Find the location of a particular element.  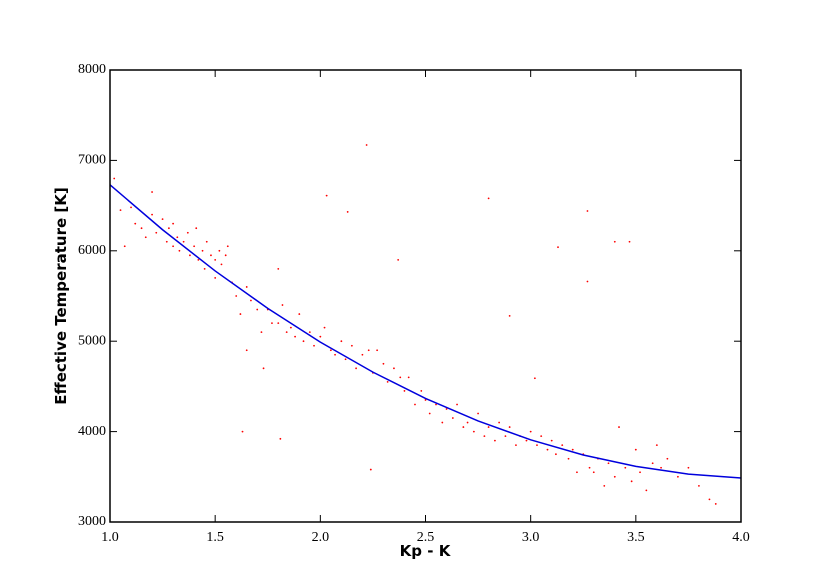

y-tick-label: 3000 is located at coordinates (92, 521).